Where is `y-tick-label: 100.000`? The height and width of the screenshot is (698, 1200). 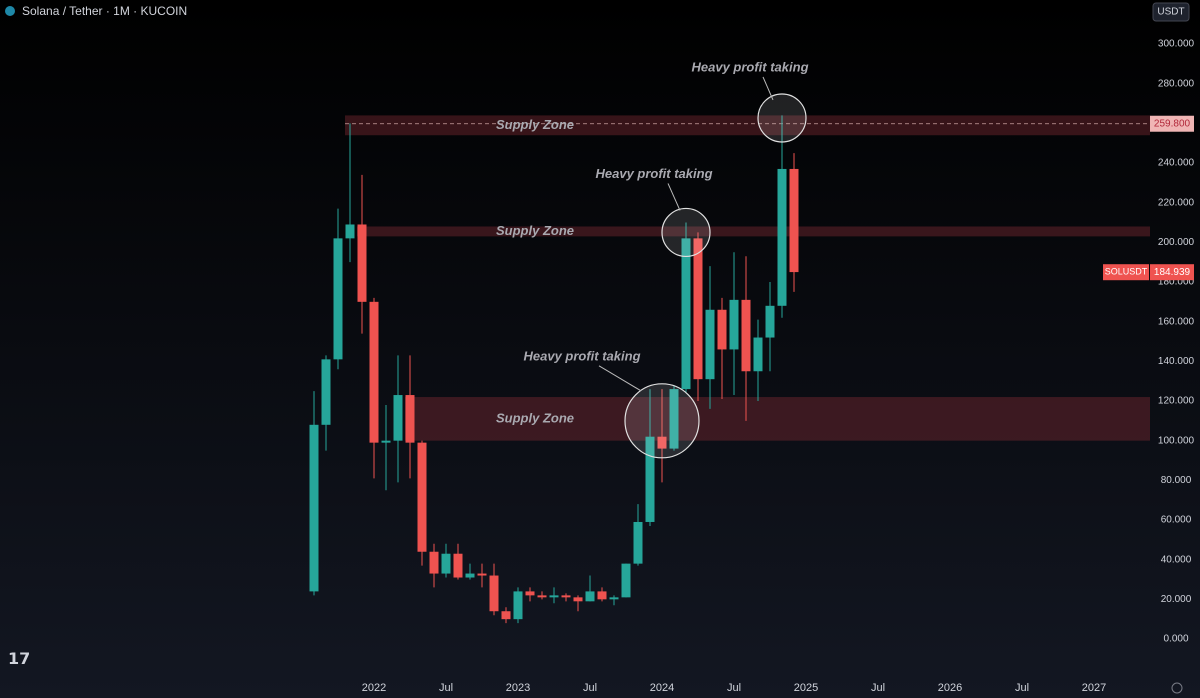 y-tick-label: 100.000 is located at coordinates (1176, 440).